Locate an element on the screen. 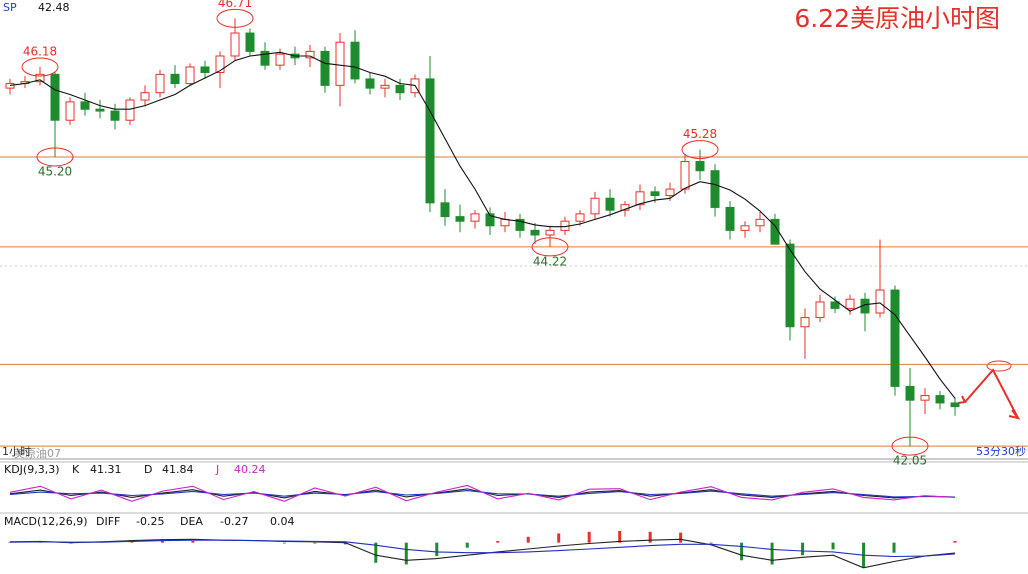  chart-title: 6.22美原油小时图 is located at coordinates (897, 18).